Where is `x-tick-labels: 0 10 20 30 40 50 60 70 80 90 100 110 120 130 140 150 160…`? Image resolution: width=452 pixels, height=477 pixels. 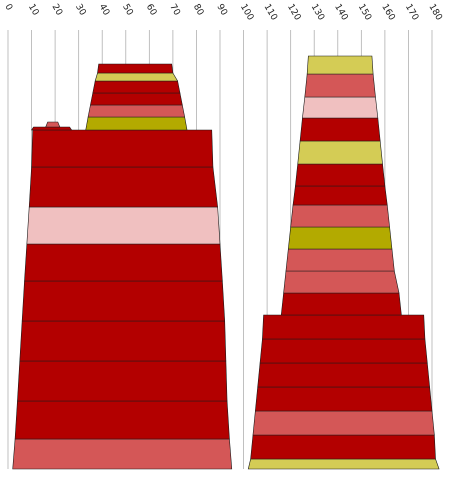 x-tick-labels: 0 10 20 30 40 50 60 70 80 90 100 110 120 130 140 150 160… is located at coordinates (222, 13).